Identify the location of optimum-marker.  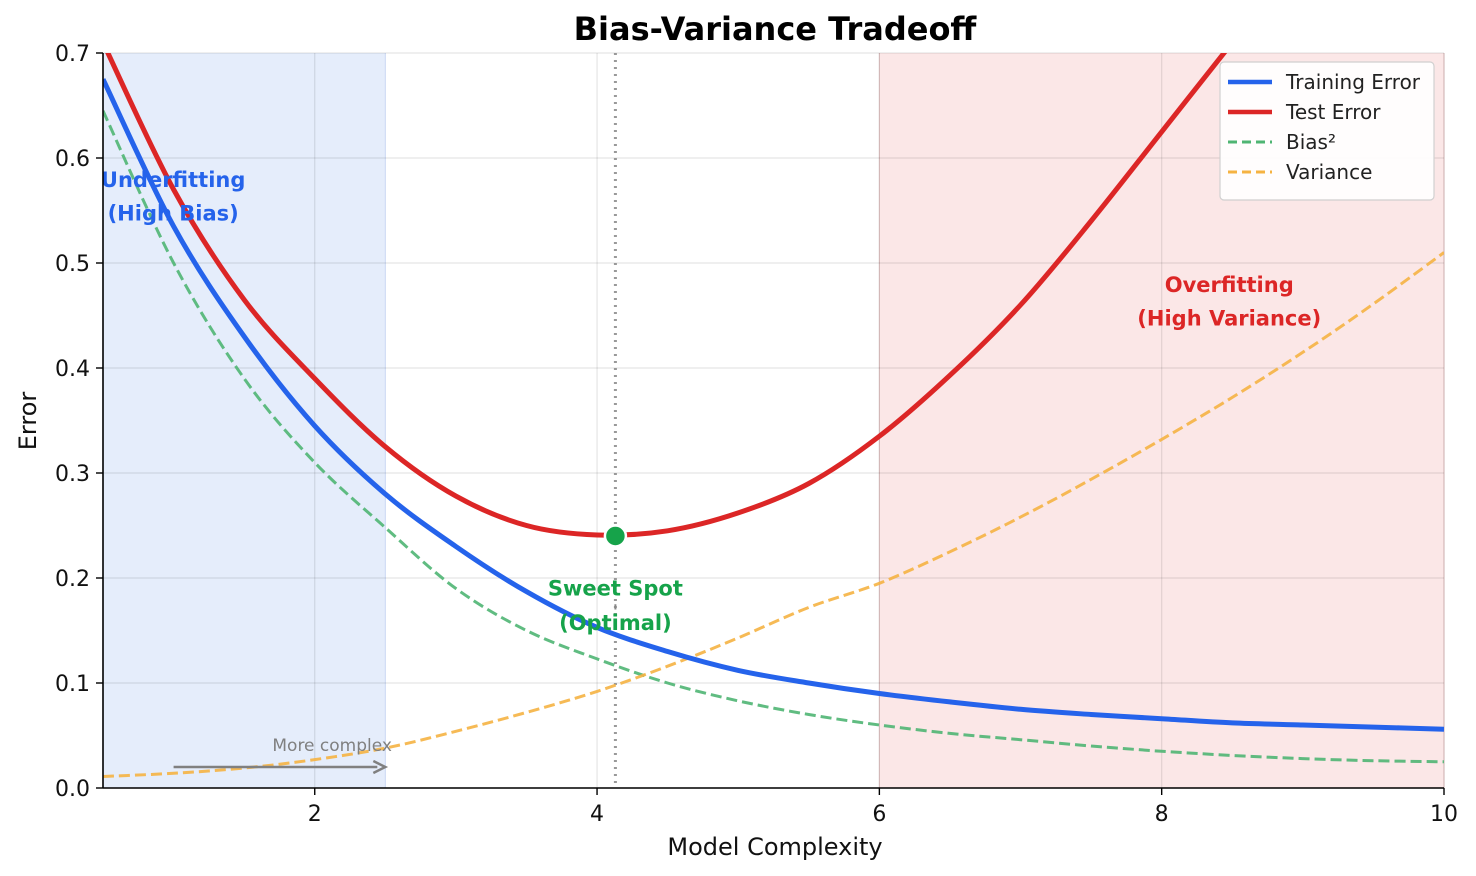
(615, 536).